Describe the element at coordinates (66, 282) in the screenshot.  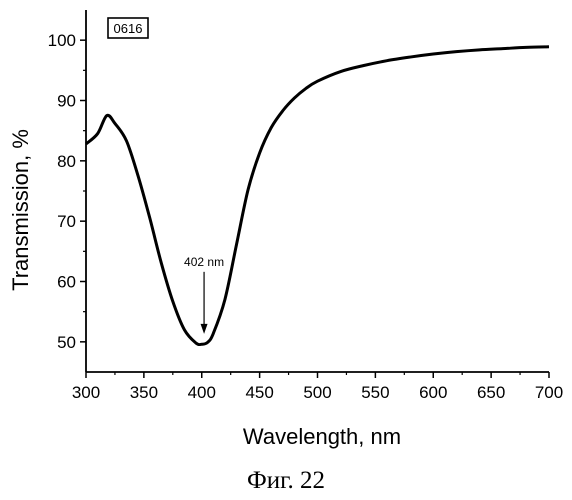
I see `y-tick-label: 60` at that location.